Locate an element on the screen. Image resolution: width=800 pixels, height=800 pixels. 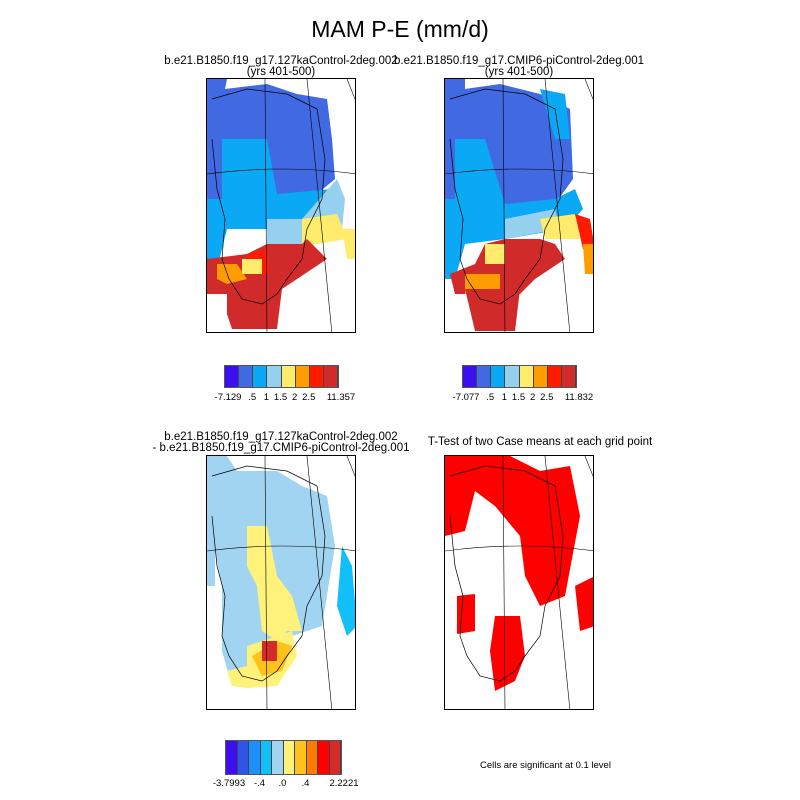
map-difference-cells is located at coordinates (281, 582).